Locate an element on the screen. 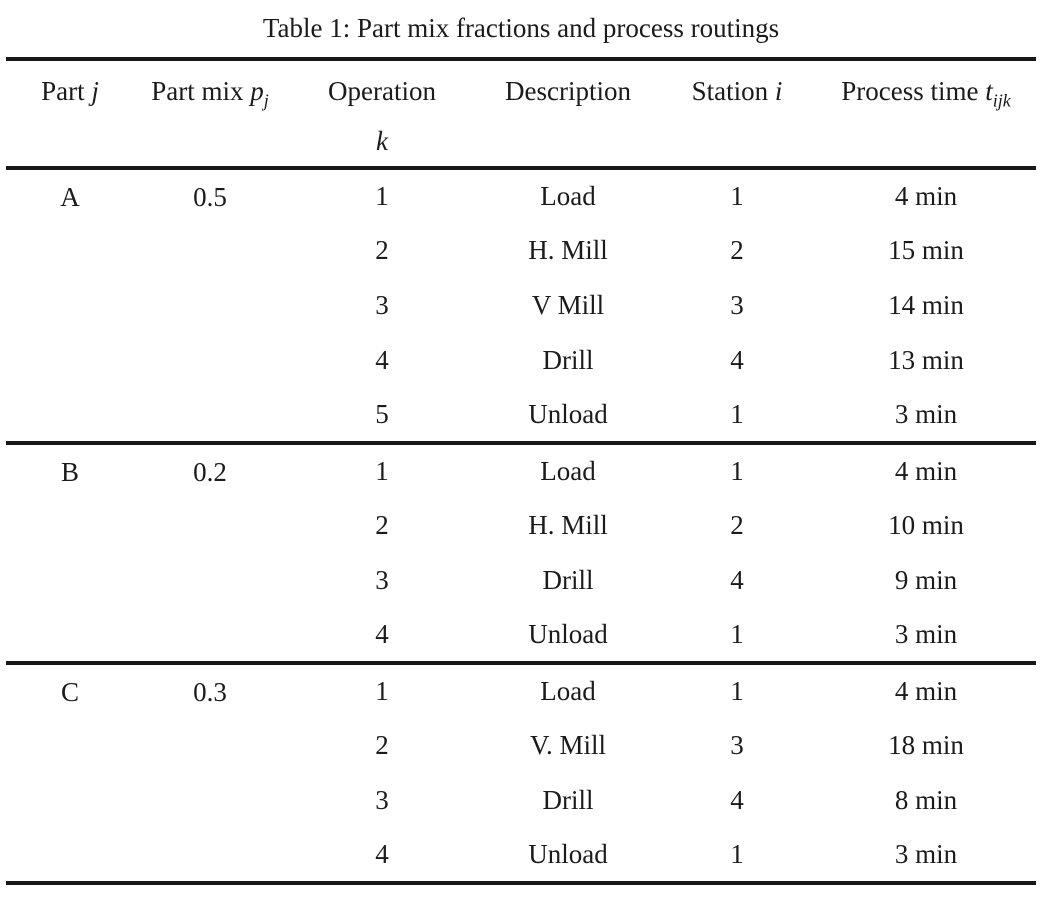 This screenshot has width=1042, height=905. table-row: A 0.5 1 Load 1 4 min is located at coordinates (521, 195).